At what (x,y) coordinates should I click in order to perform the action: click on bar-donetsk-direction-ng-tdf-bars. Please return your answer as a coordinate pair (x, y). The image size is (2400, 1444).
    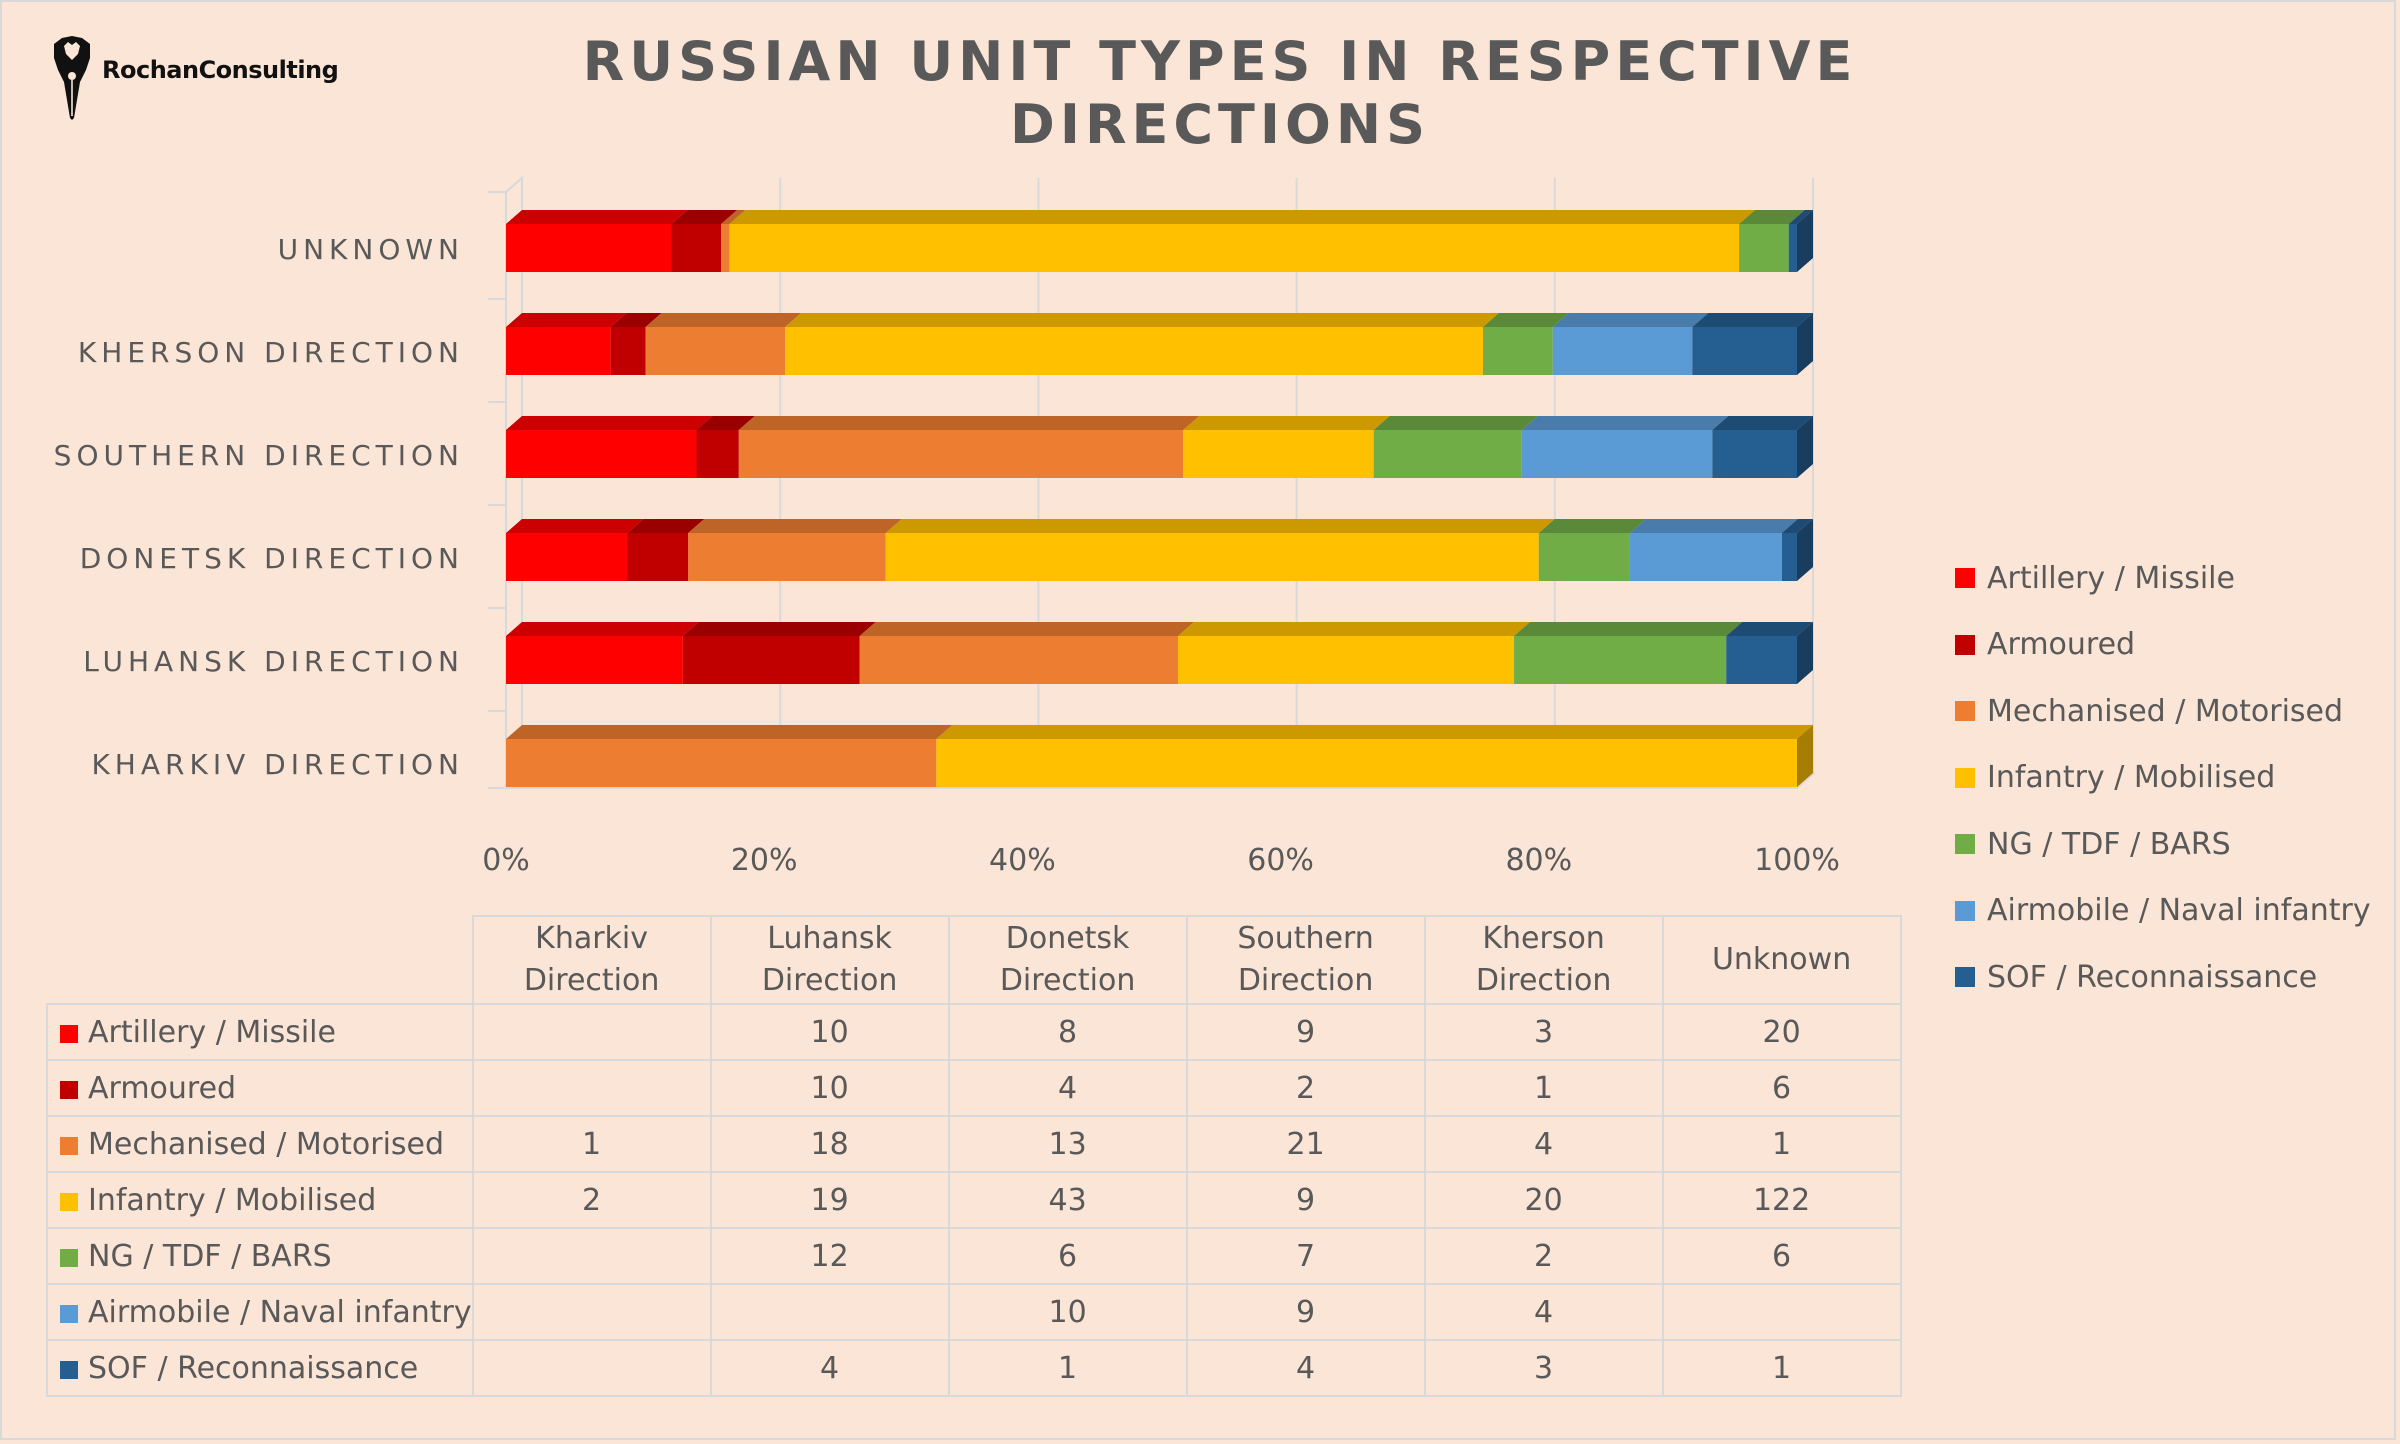
    Looking at the image, I should click on (1592, 550).